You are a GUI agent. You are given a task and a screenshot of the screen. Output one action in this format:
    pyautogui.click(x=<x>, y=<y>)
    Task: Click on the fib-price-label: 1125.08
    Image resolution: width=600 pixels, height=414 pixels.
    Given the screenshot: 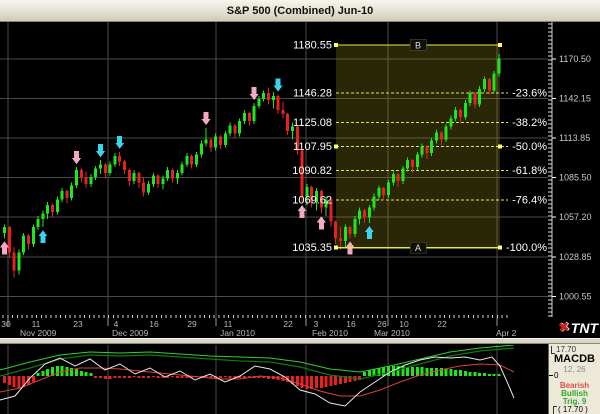 What is the action you would take?
    pyautogui.click(x=312, y=123)
    